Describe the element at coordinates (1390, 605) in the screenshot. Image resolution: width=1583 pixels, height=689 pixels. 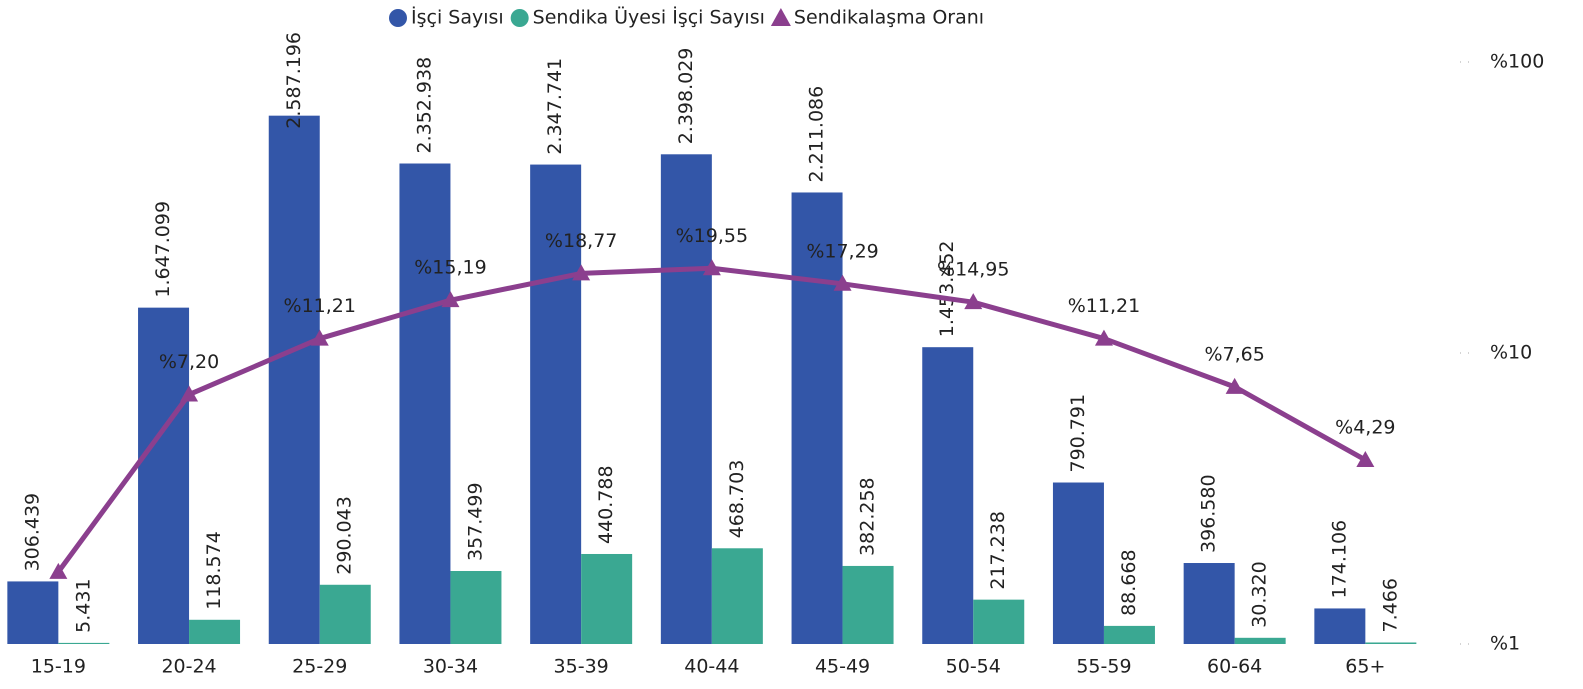
I see `bar-value-label: 7.466` at that location.